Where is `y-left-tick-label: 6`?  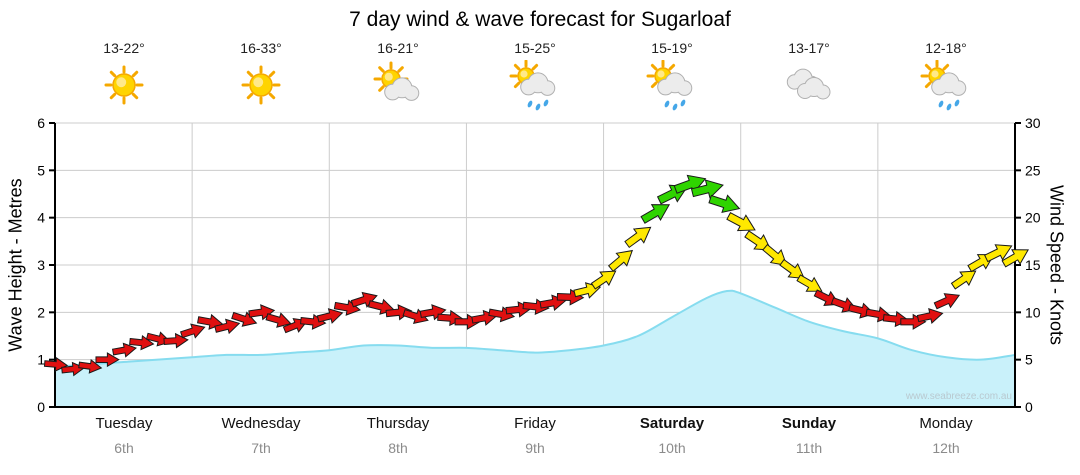
y-left-tick-label: 6 is located at coordinates (41, 123).